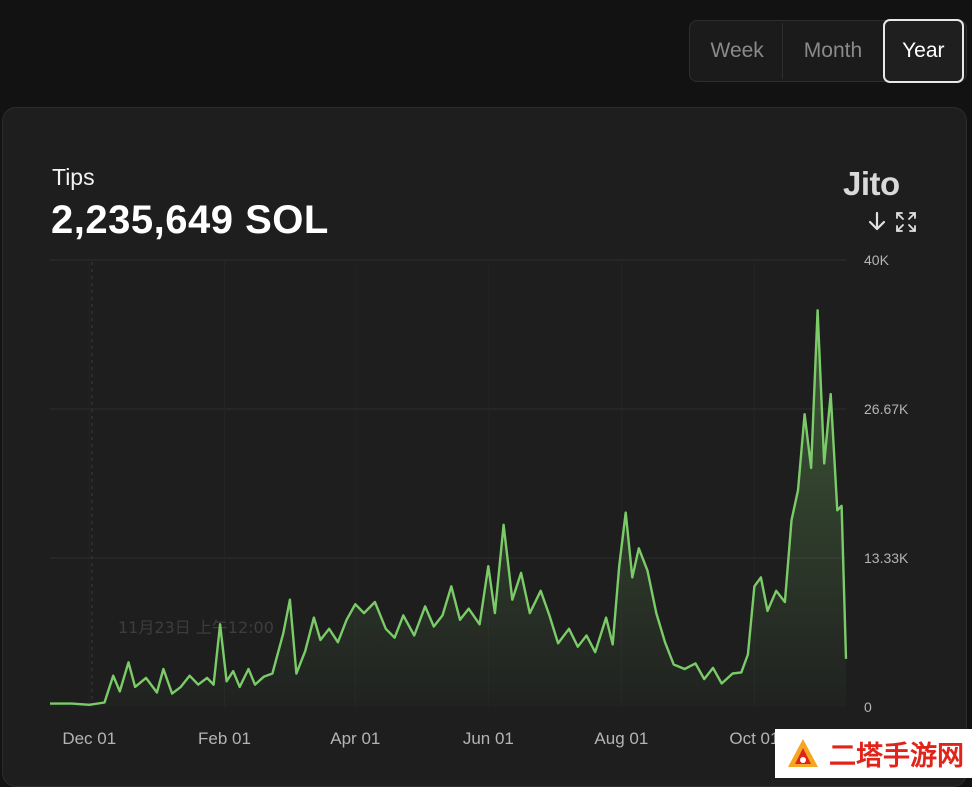 Image resolution: width=972 pixels, height=787 pixels. Describe the element at coordinates (906, 222) in the screenshot. I see `fullscreen-icon` at that location.